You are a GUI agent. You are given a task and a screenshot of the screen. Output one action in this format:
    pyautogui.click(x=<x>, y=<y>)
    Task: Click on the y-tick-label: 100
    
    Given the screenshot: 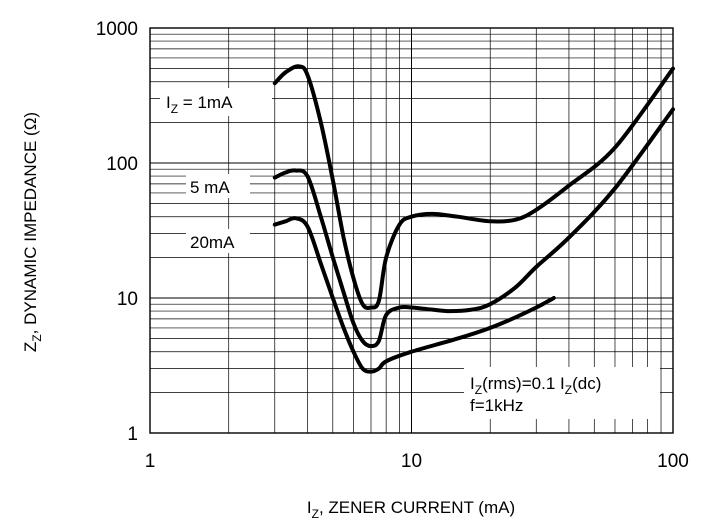 What is the action you would take?
    pyautogui.click(x=122, y=164)
    